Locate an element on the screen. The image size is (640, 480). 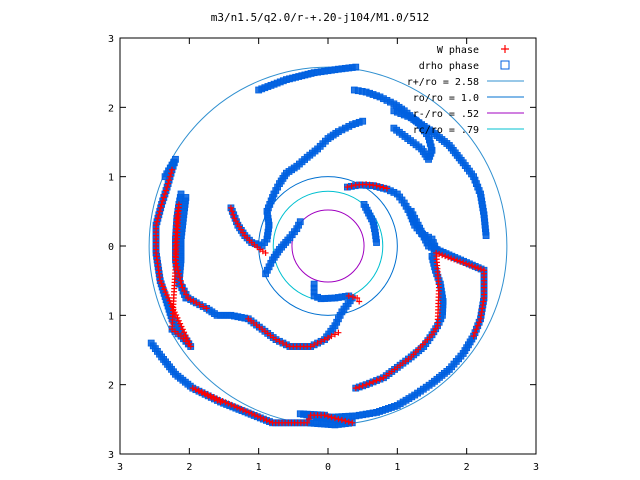
x-tick-label: 2 is located at coordinates (189, 467).